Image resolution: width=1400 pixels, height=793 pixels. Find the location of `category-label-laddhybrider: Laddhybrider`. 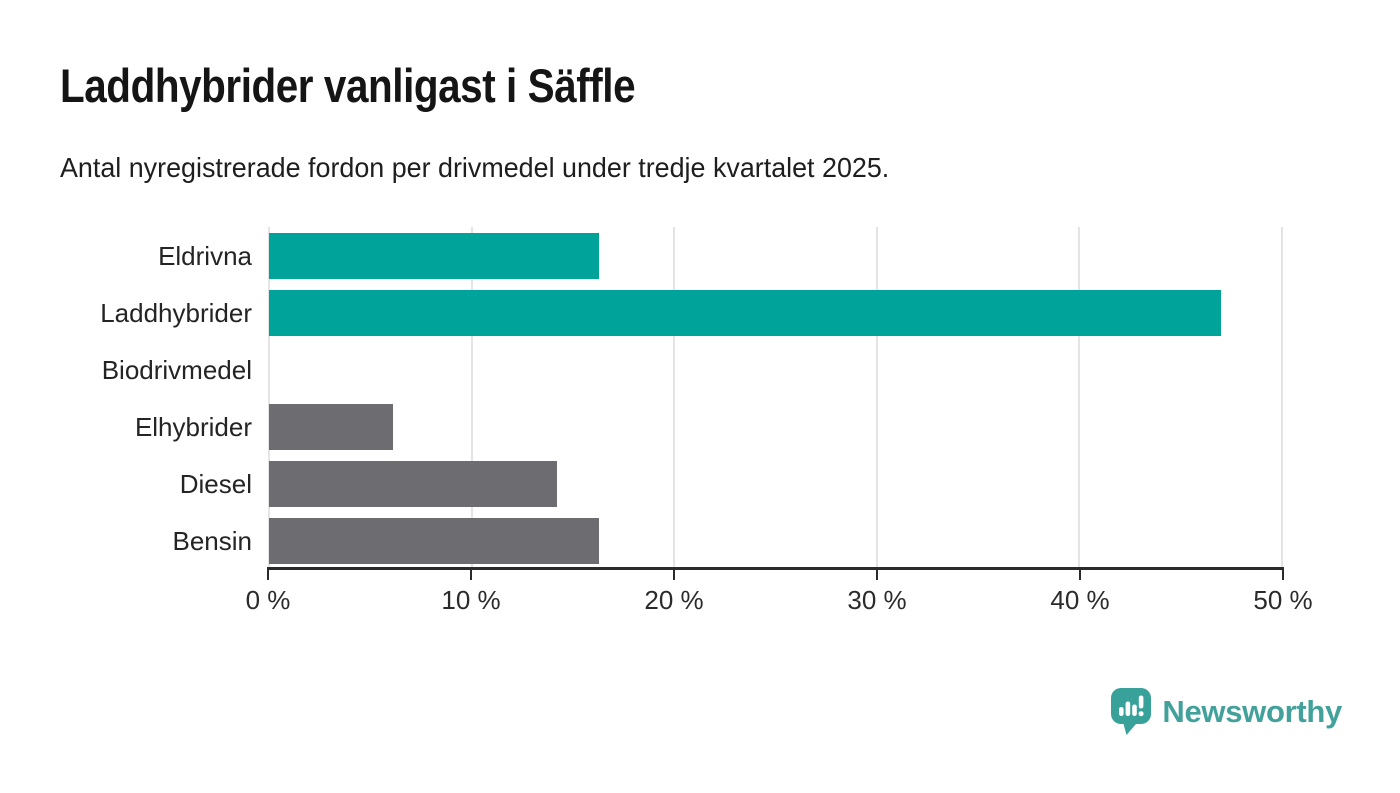

category-label-laddhybrider: Laddhybrider is located at coordinates (176, 313).